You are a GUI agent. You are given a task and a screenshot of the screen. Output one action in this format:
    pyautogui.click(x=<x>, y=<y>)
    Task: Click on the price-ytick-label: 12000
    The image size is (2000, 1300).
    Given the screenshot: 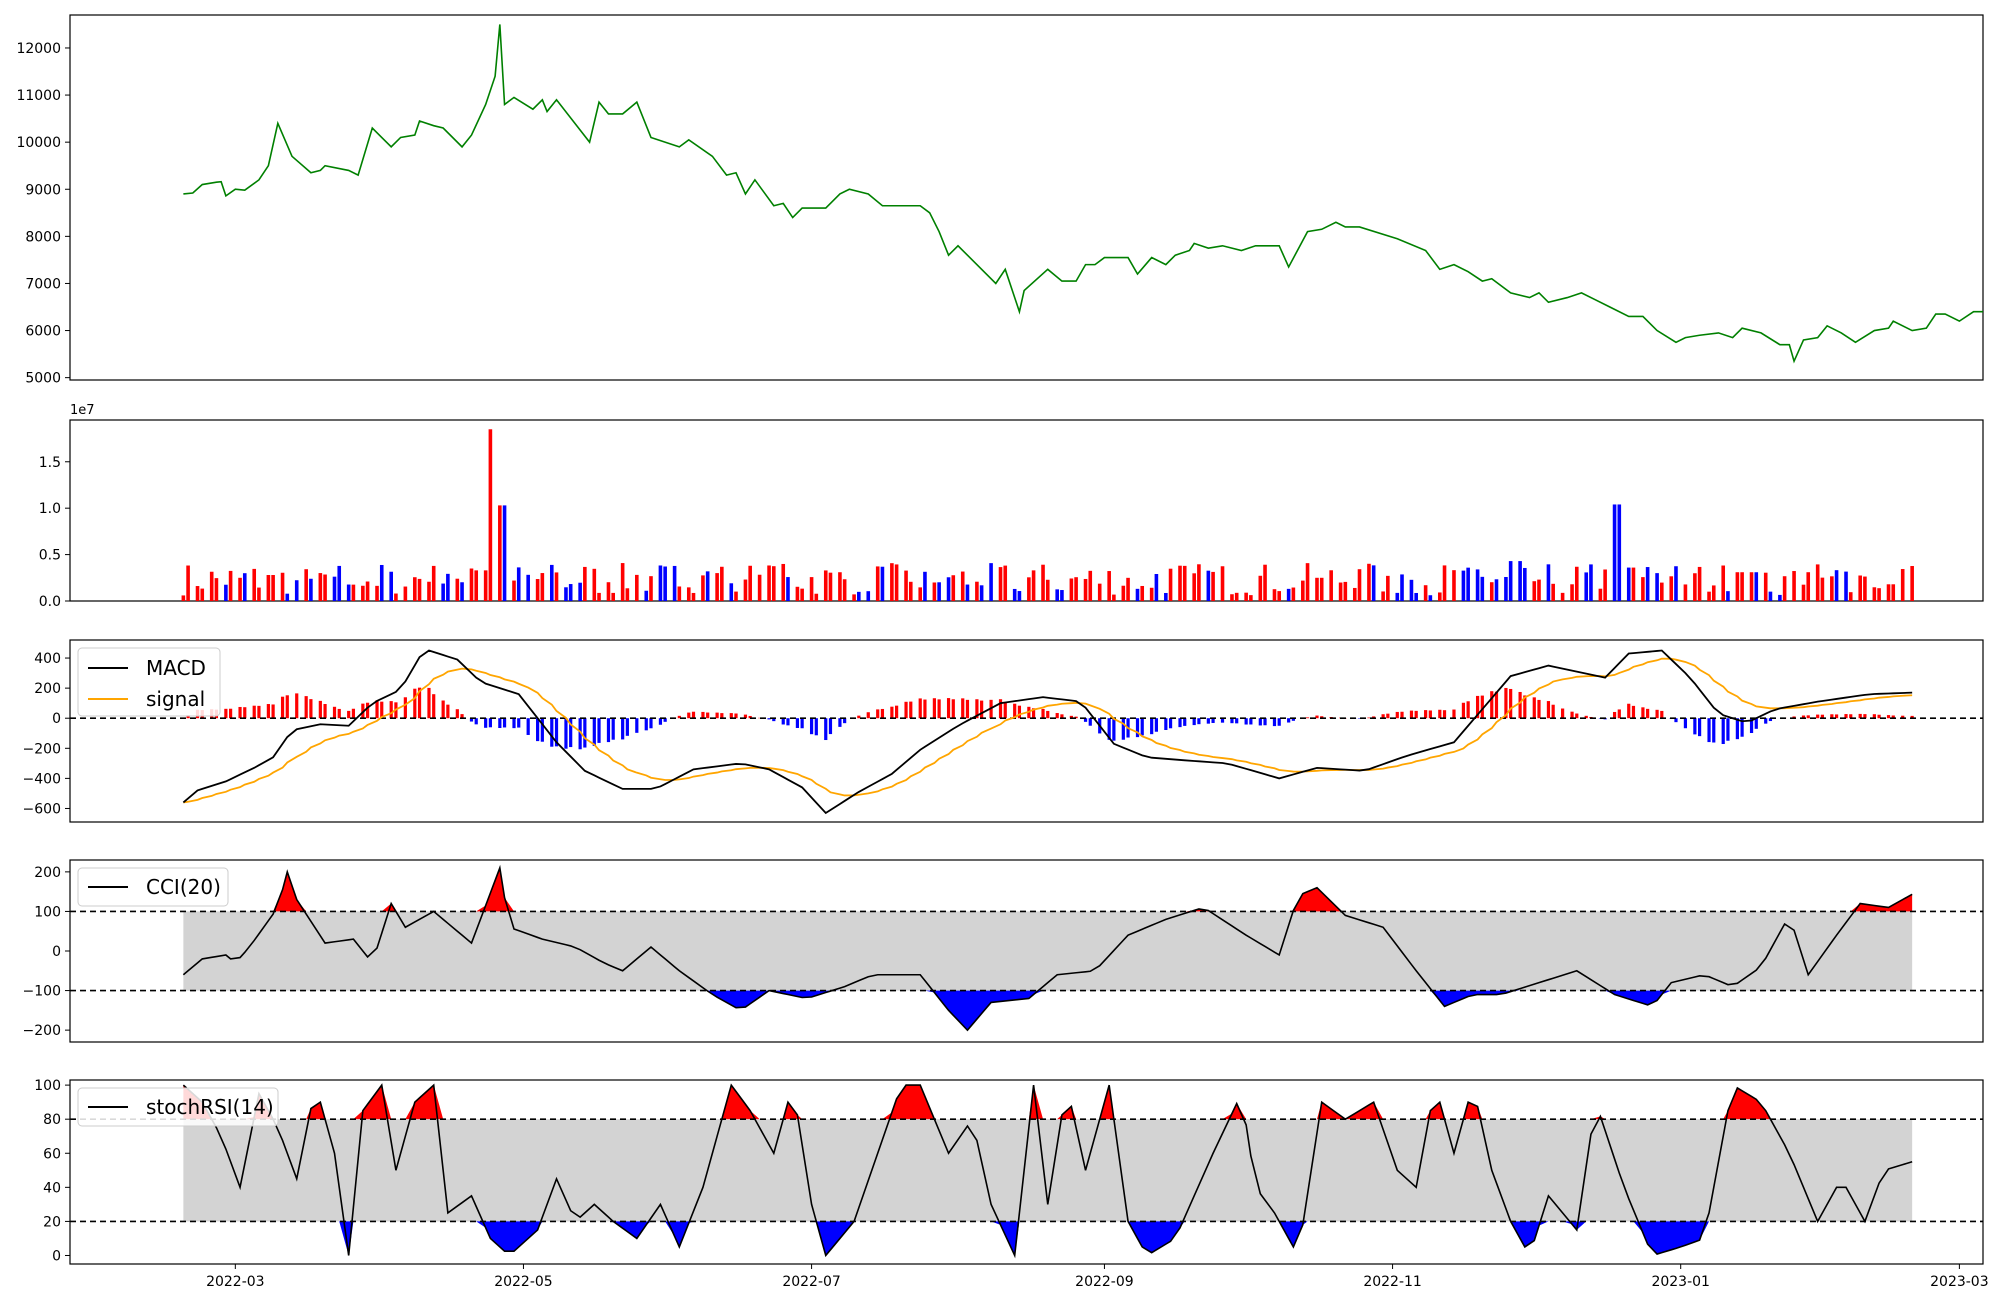 What is the action you would take?
    pyautogui.click(x=38, y=49)
    